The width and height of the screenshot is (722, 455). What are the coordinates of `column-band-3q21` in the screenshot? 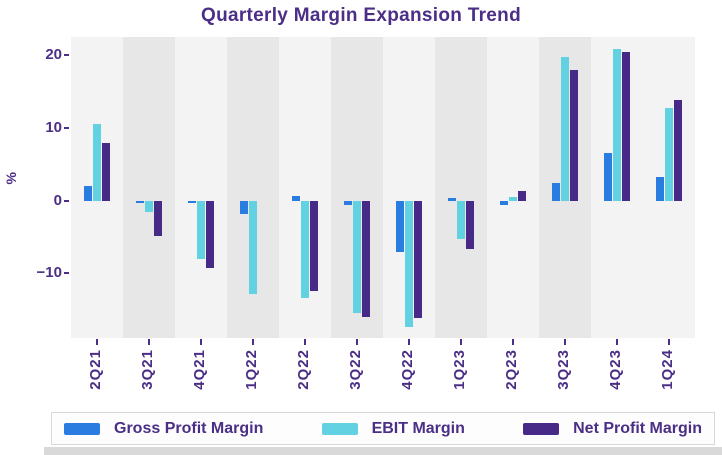 It's located at (149, 187).